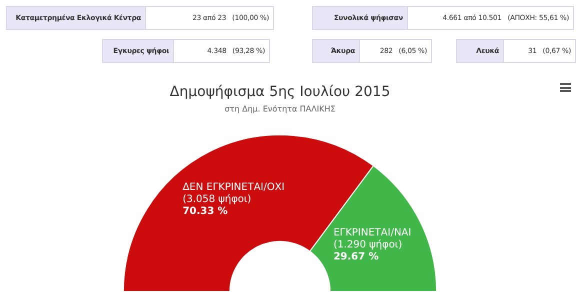 The width and height of the screenshot is (580, 292). Describe the element at coordinates (233, 187) in the screenshot. I see `slice-label: ΔΕΝ ΕΓΚΡΙΝΕΤΑΙ/ΟΧΙ` at that location.